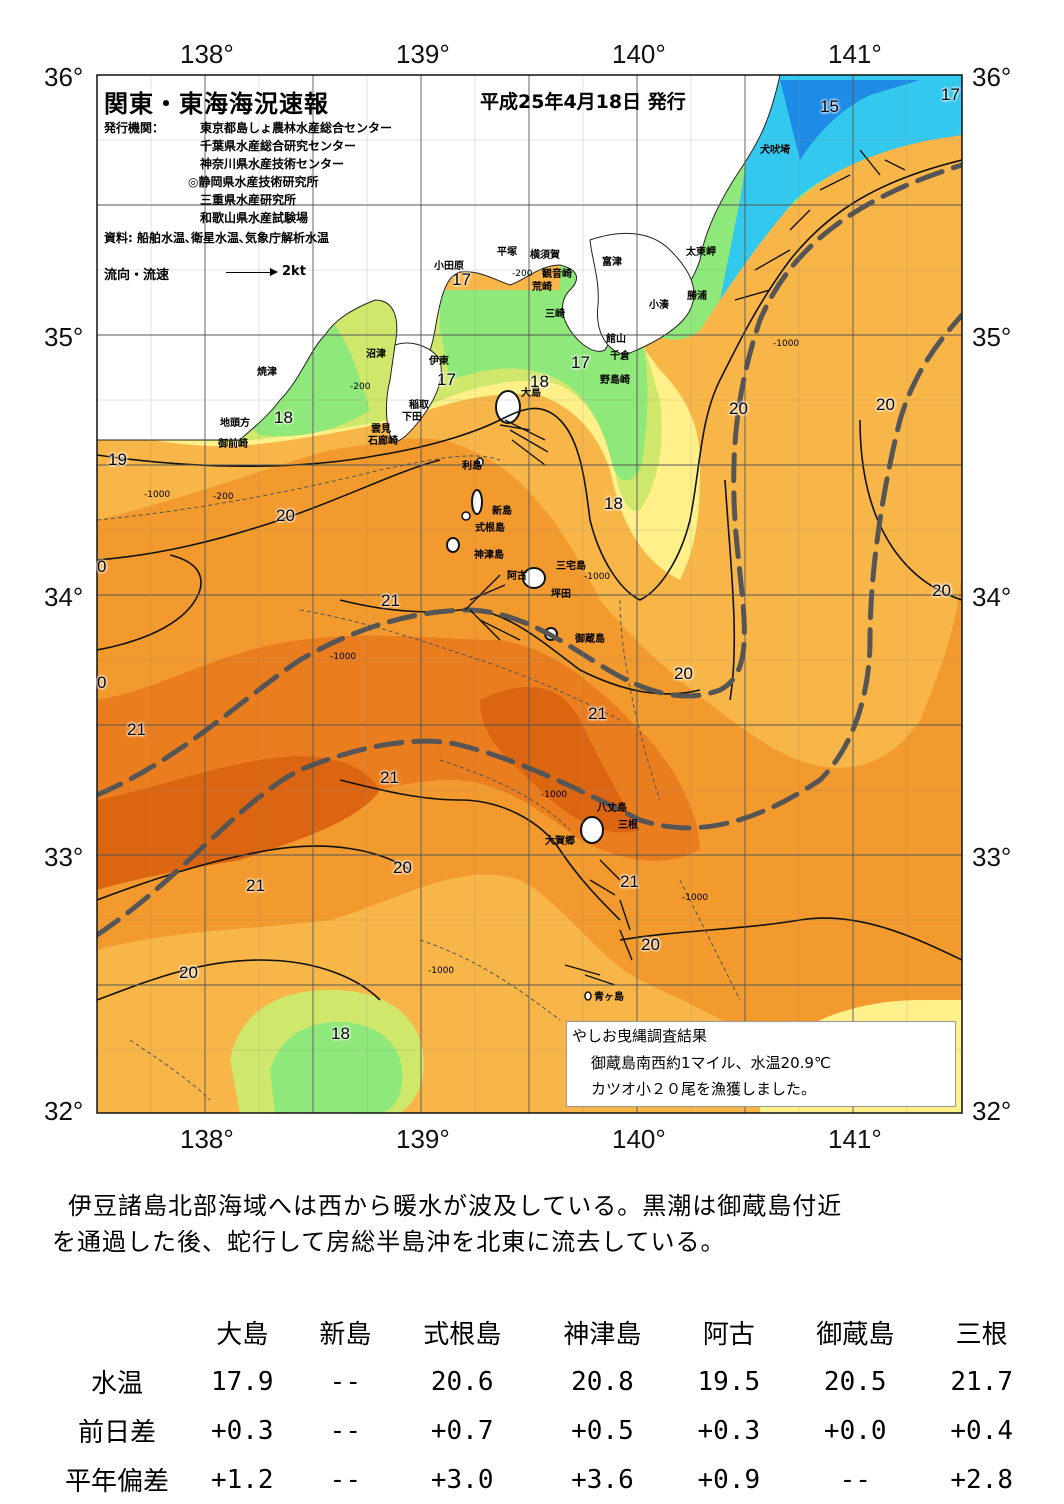  I want to click on island-hachijojima, so click(592, 830).